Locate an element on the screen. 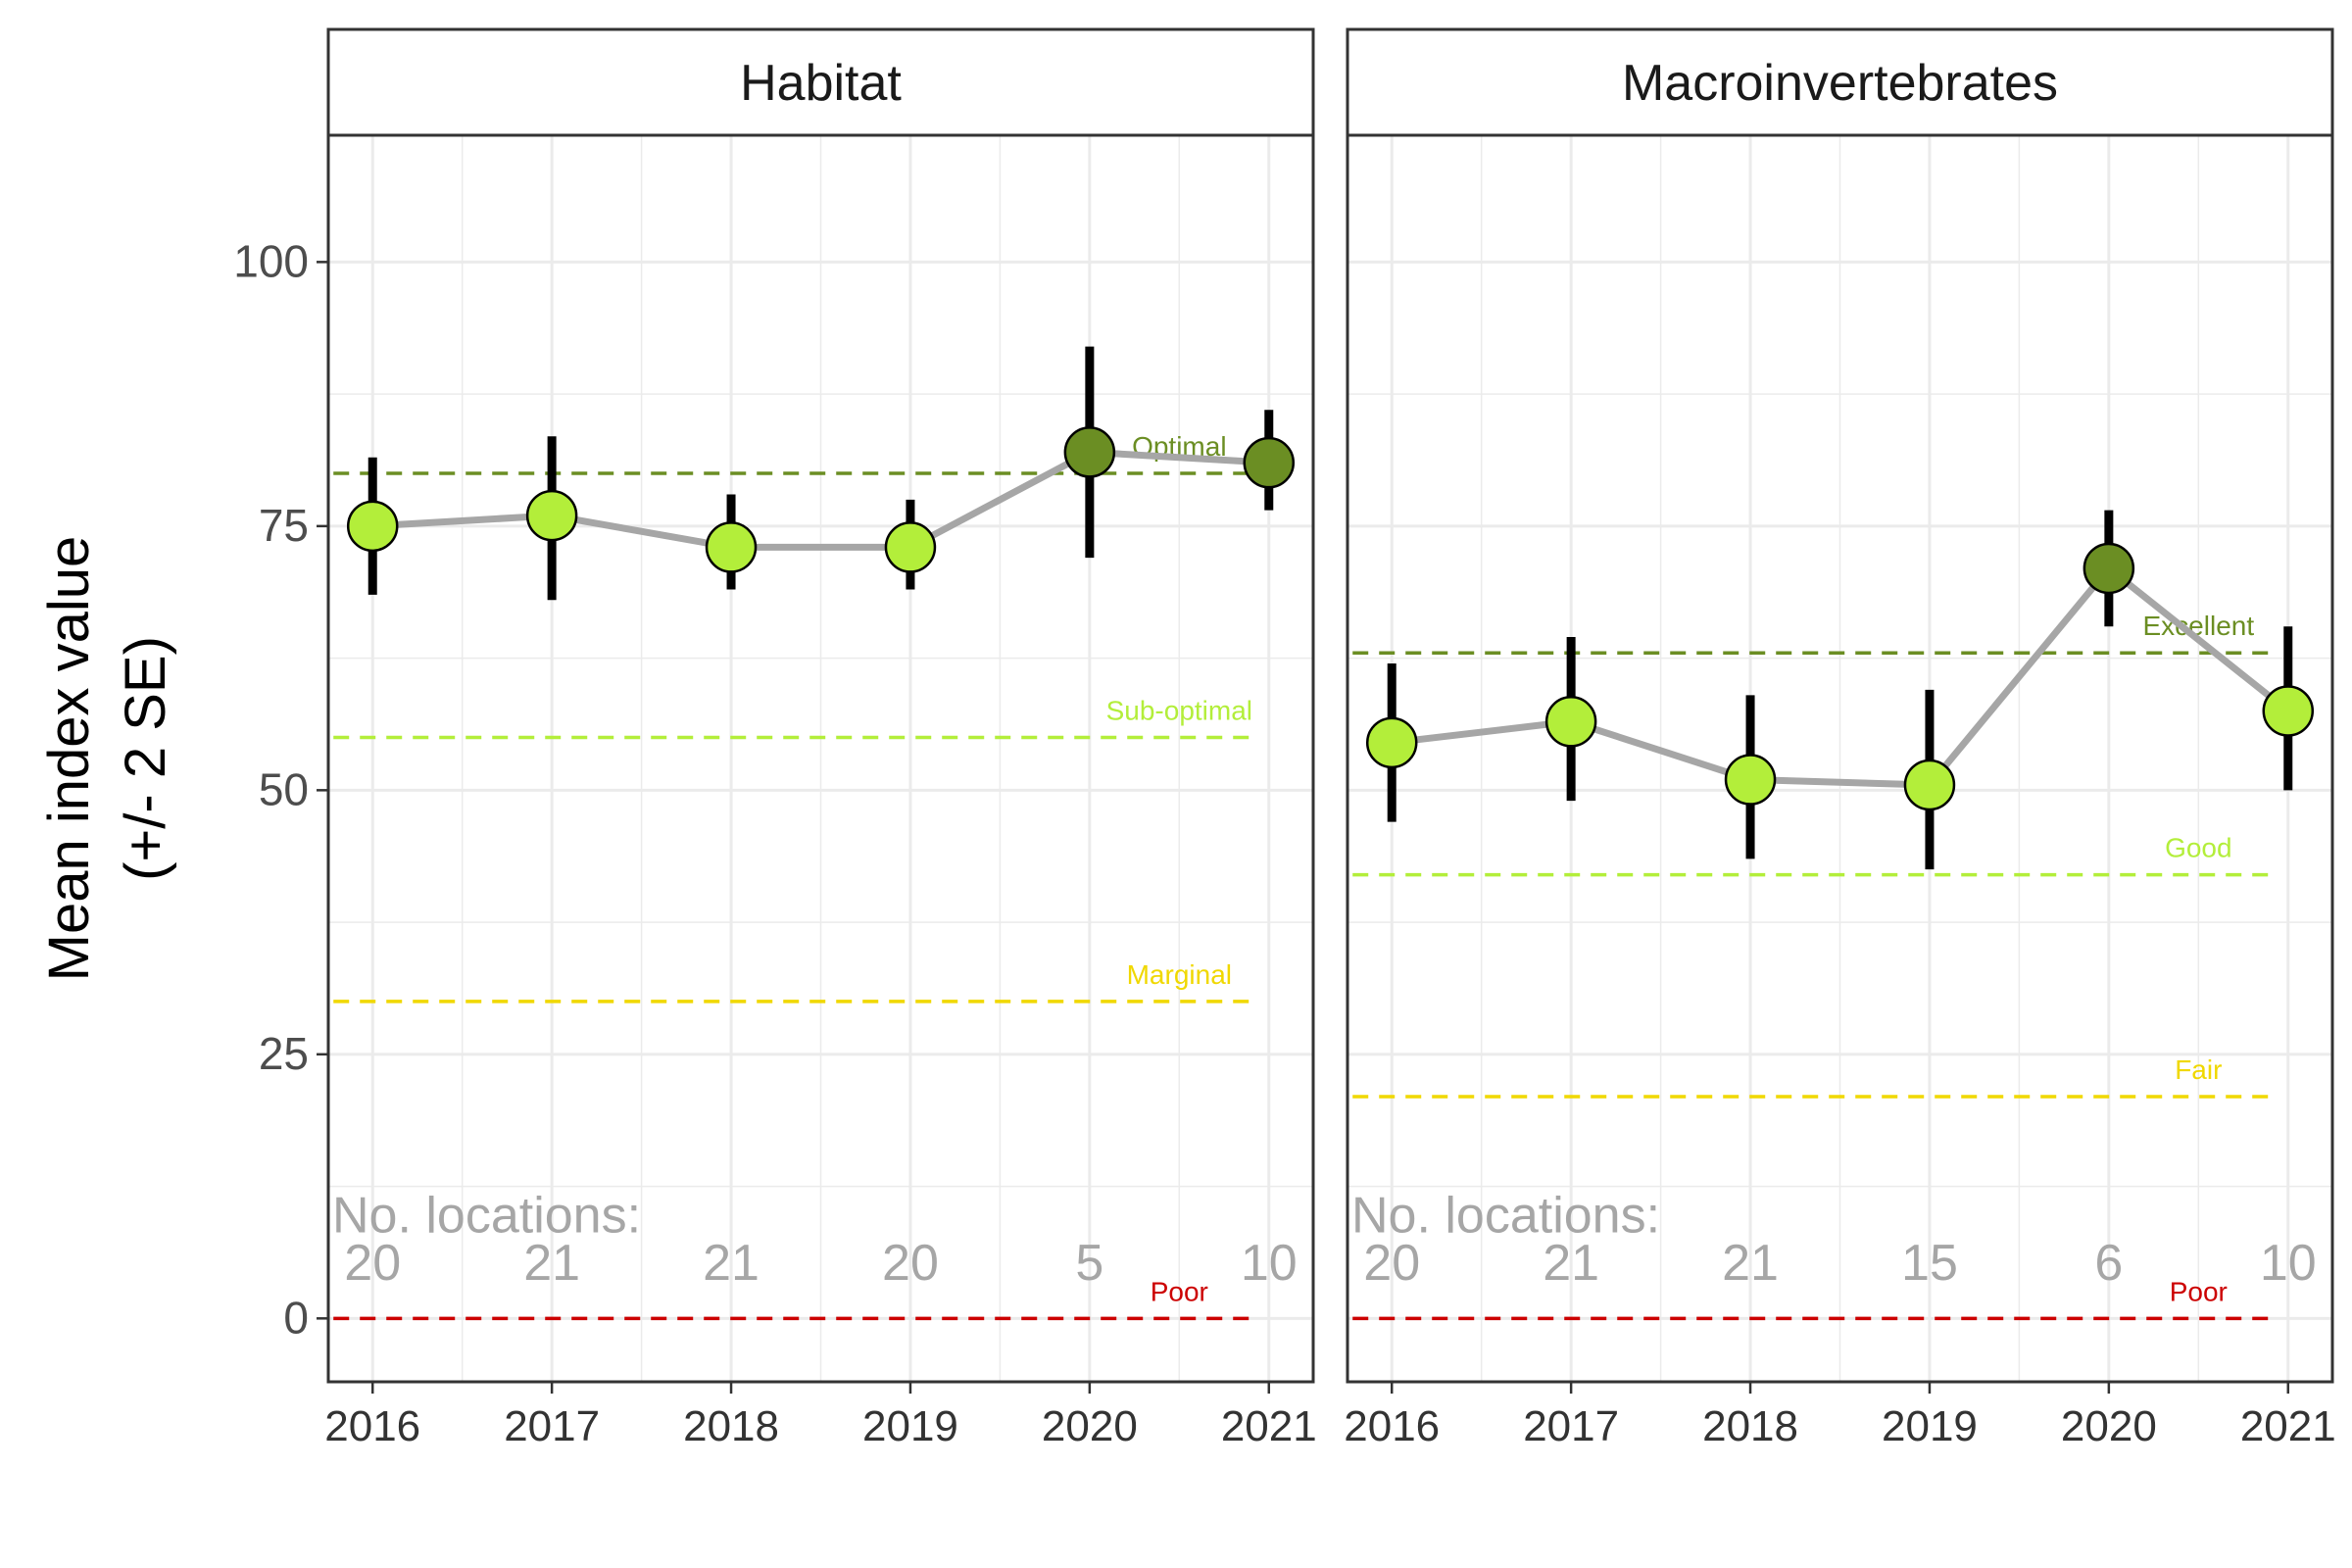 This screenshot has height=1568, width=2352. y-axis-title-line1: Mean index value is located at coordinates (69, 759).